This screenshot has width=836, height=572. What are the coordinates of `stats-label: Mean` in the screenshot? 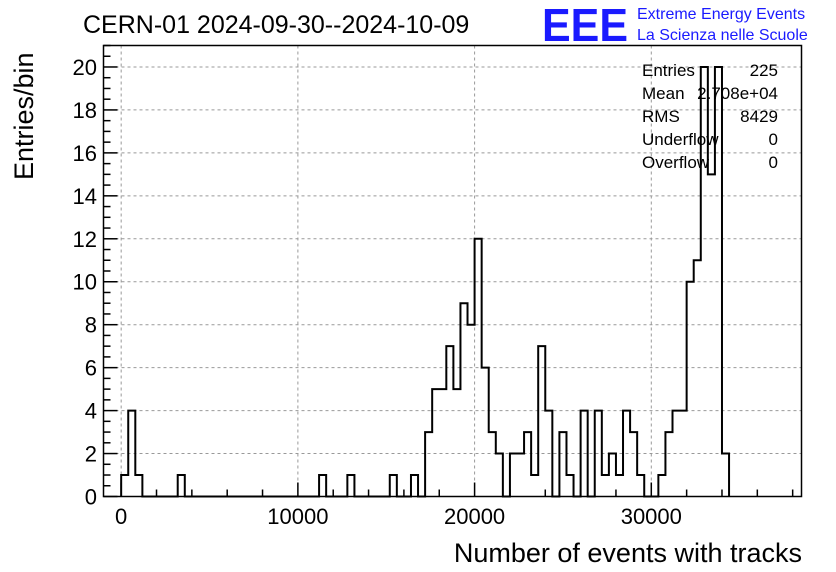 It's located at (663, 93).